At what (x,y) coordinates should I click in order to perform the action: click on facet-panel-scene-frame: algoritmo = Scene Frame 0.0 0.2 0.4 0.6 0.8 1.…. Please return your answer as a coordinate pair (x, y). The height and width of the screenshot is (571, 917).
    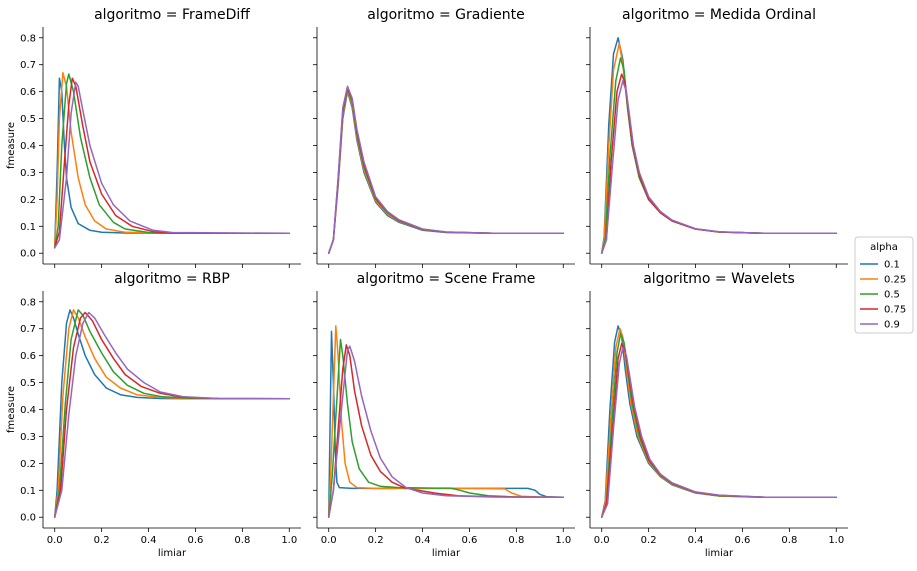
    Looking at the image, I should click on (444, 415).